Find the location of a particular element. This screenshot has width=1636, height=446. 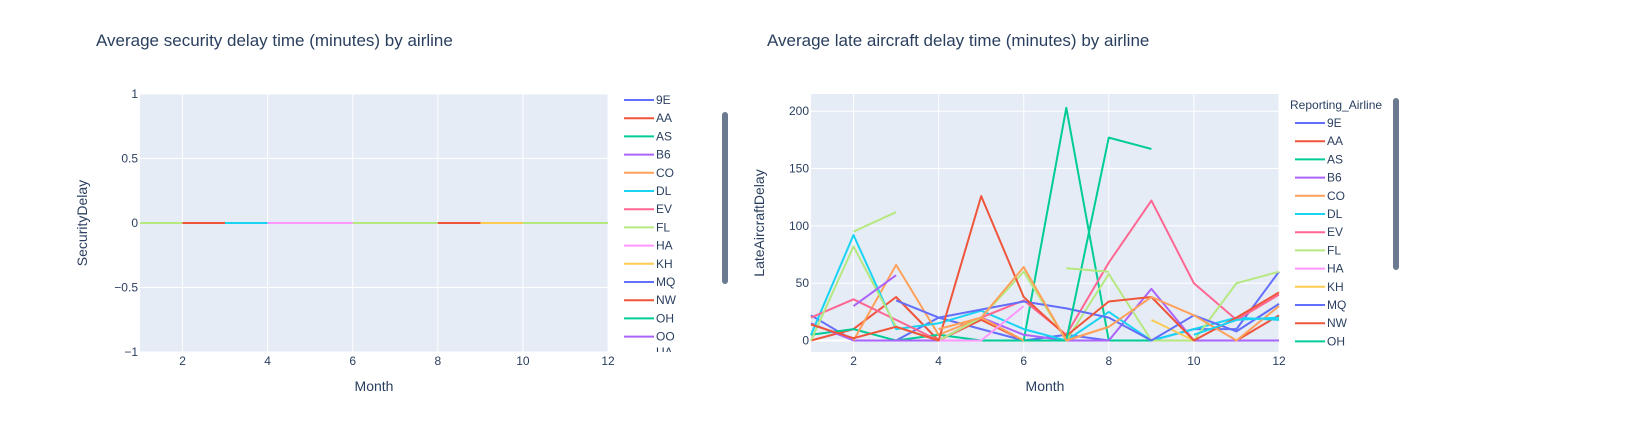

chart1-x-ticks: 2 4 6 8 10 12 is located at coordinates (397, 361).